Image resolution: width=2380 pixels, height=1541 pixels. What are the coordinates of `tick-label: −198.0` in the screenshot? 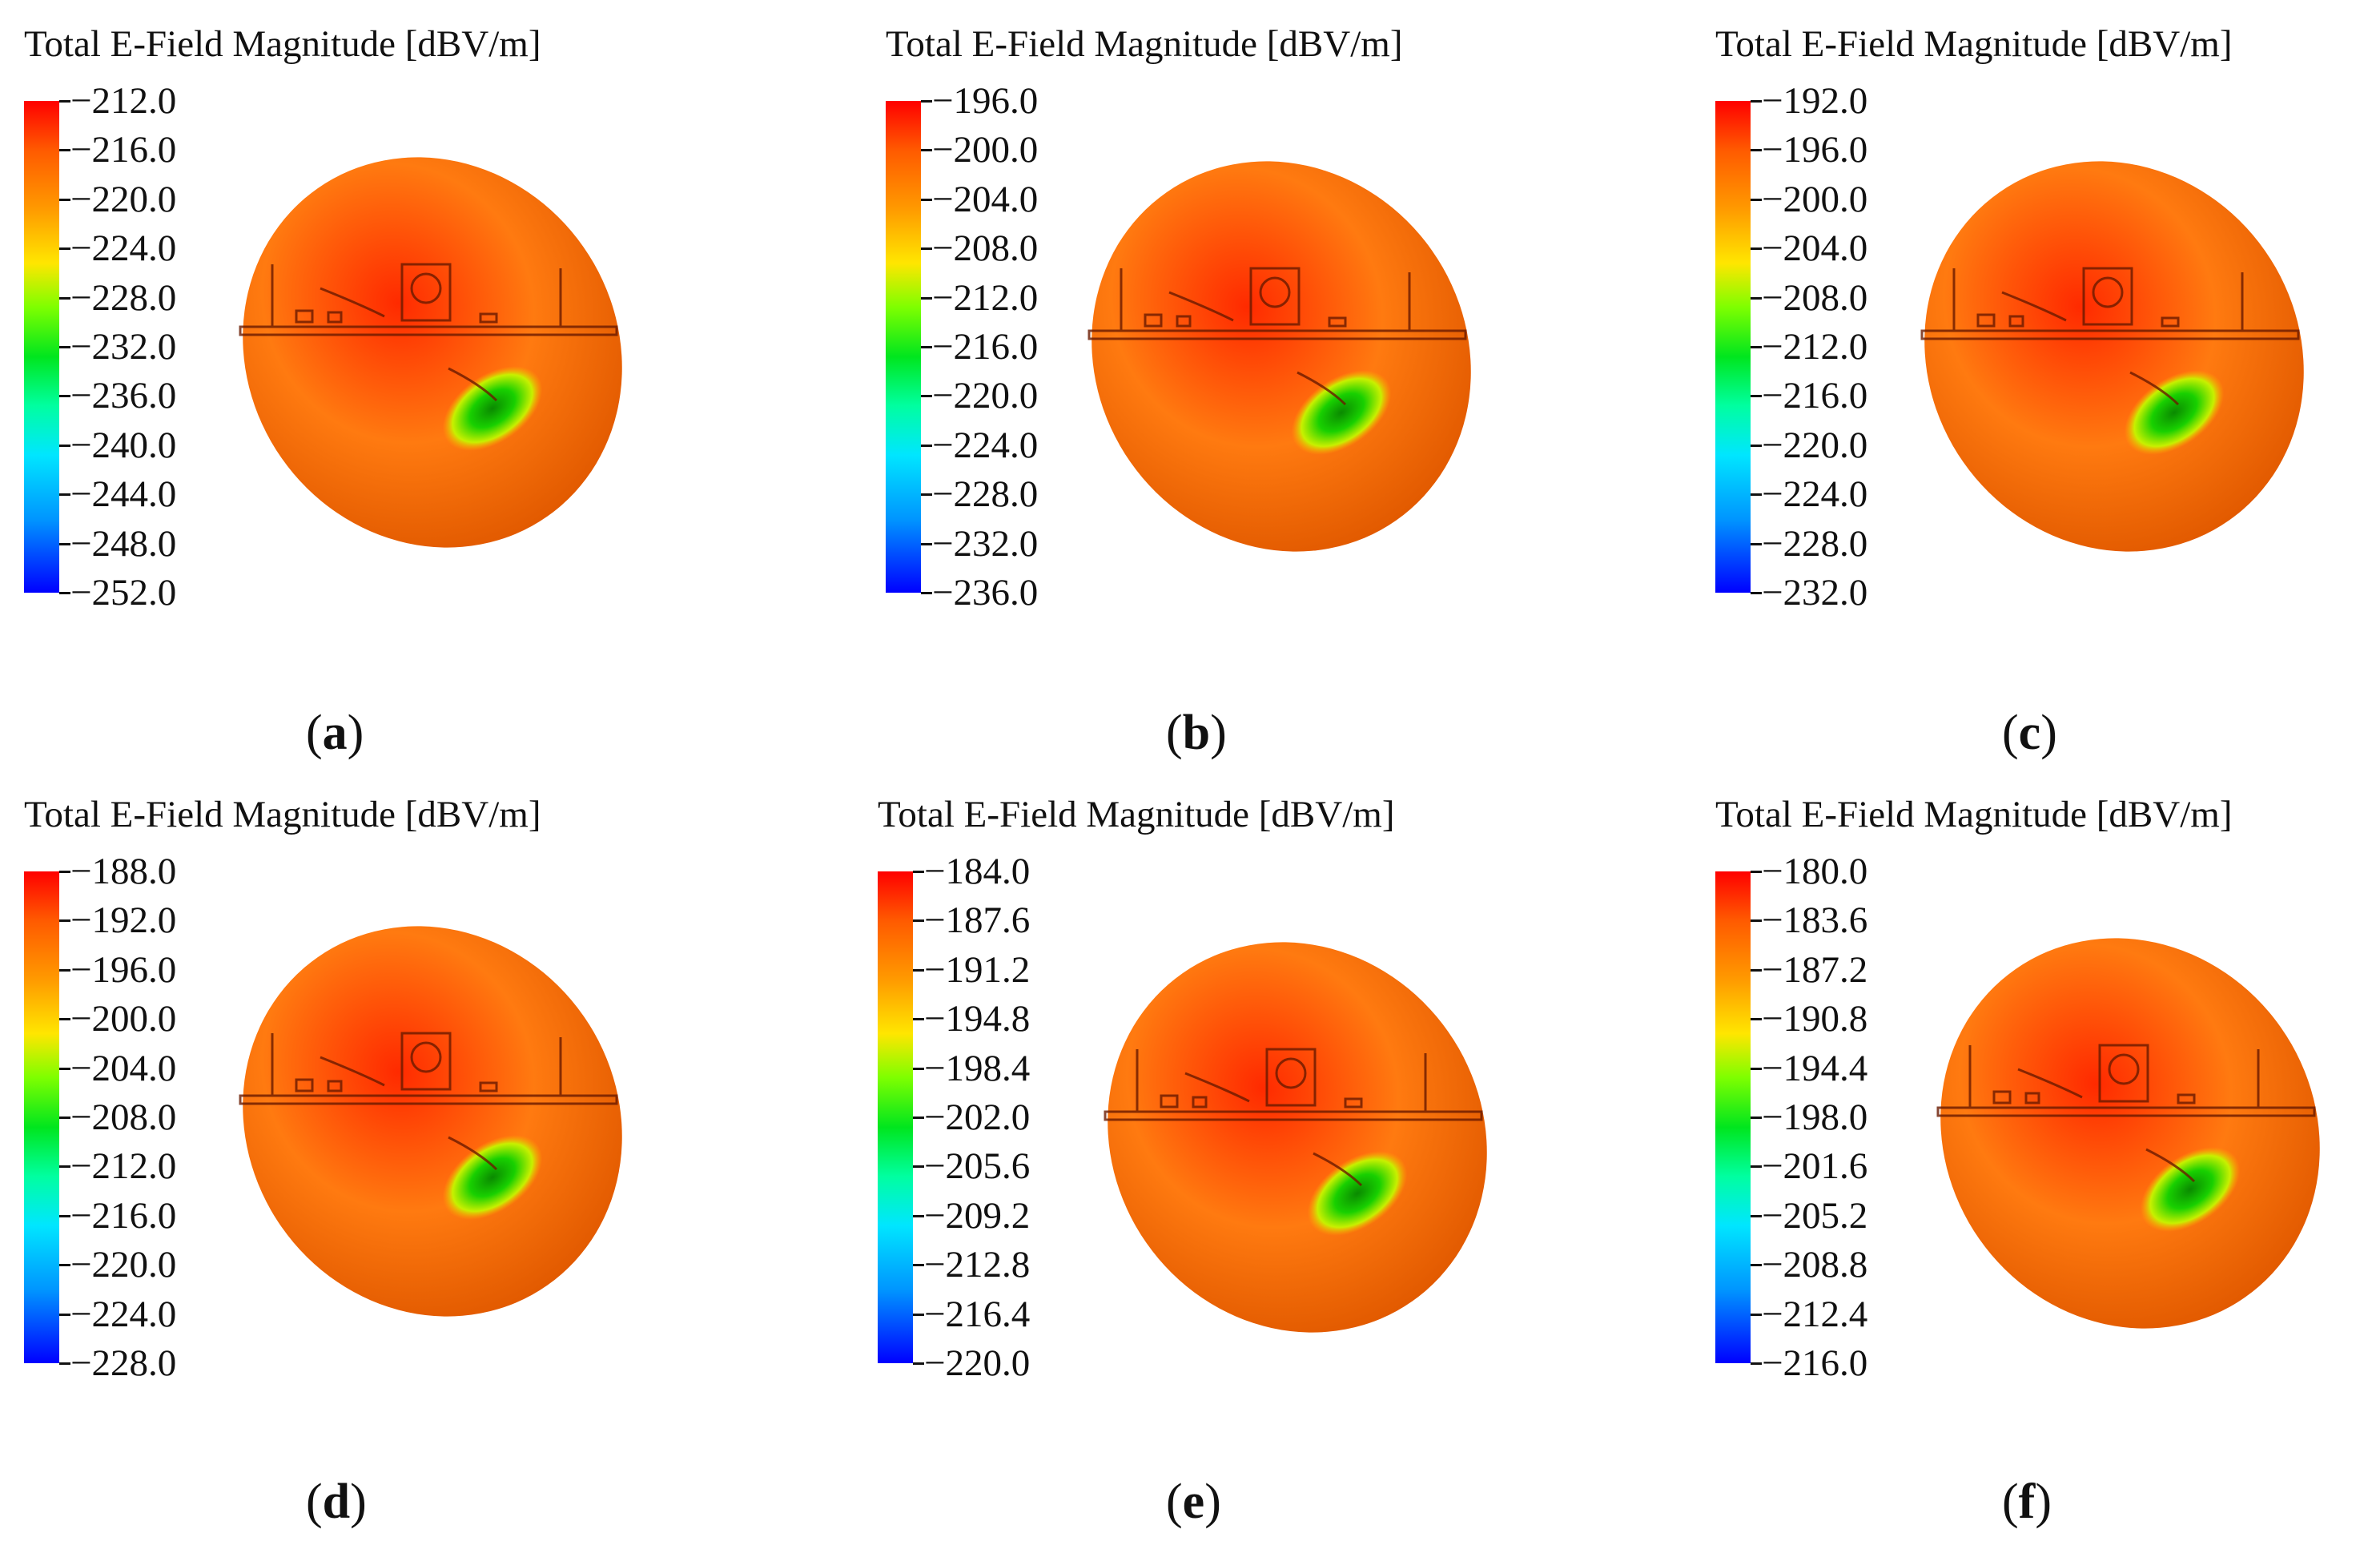 It's located at (1815, 1117).